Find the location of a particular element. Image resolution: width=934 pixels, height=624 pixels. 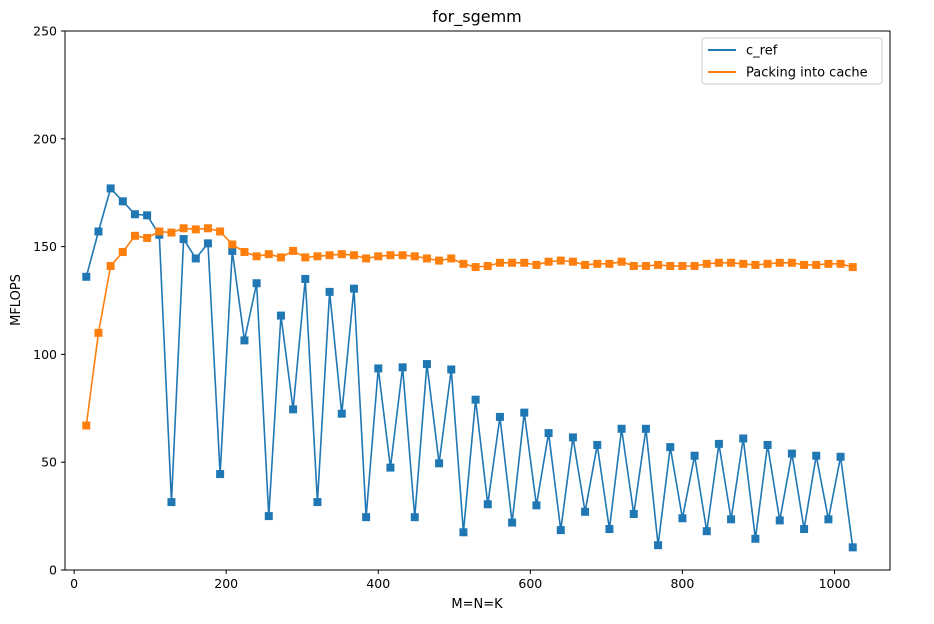

y-axis-label: MFLOPS is located at coordinates (16, 300).